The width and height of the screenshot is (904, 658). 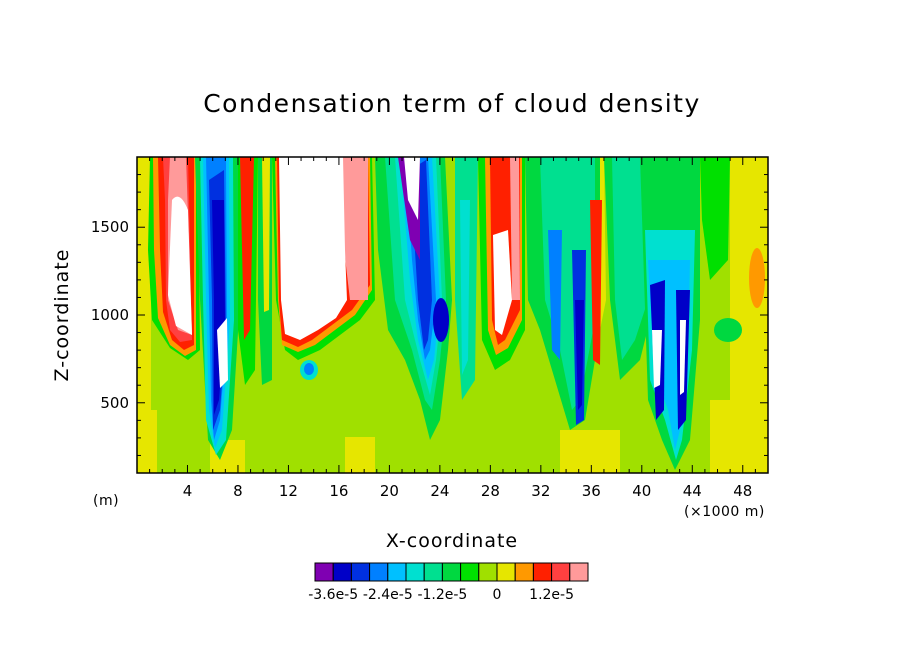 I want to click on y-tick-label: 1000, so click(x=110, y=315).